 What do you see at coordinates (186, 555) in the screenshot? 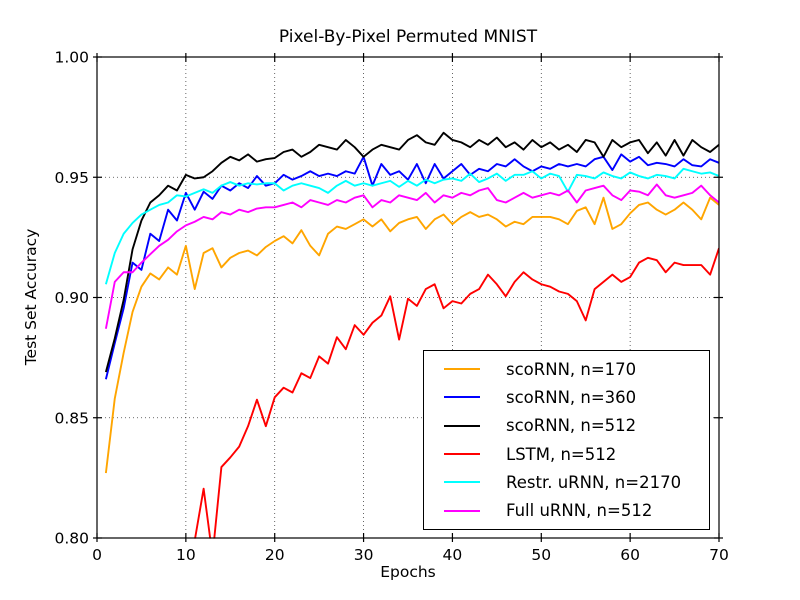
I see `x-tick-label: 10` at bounding box center [186, 555].